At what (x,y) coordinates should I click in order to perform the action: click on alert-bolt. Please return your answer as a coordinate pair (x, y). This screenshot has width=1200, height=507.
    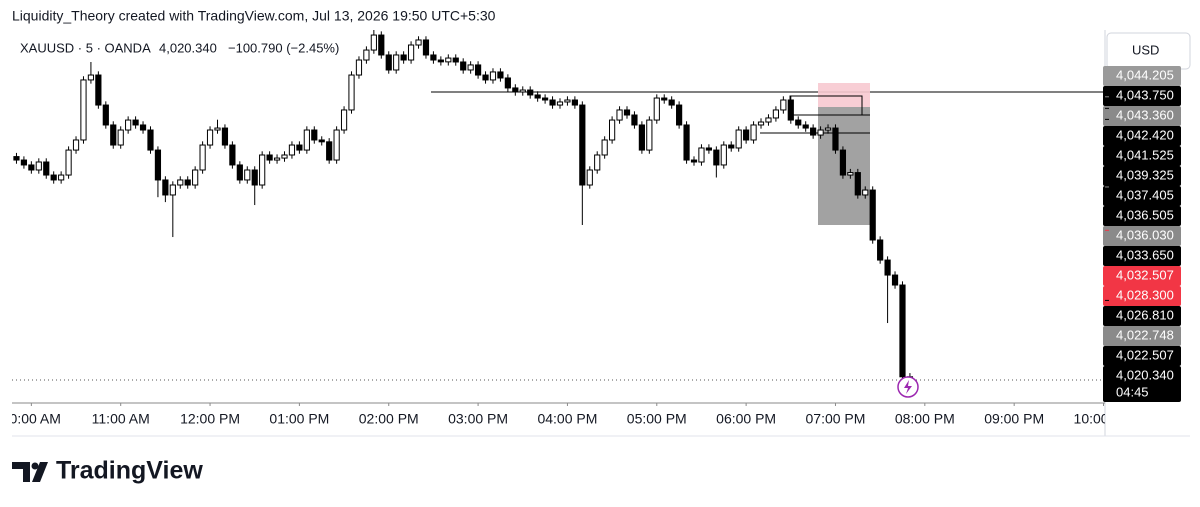
    Looking at the image, I should click on (908, 387).